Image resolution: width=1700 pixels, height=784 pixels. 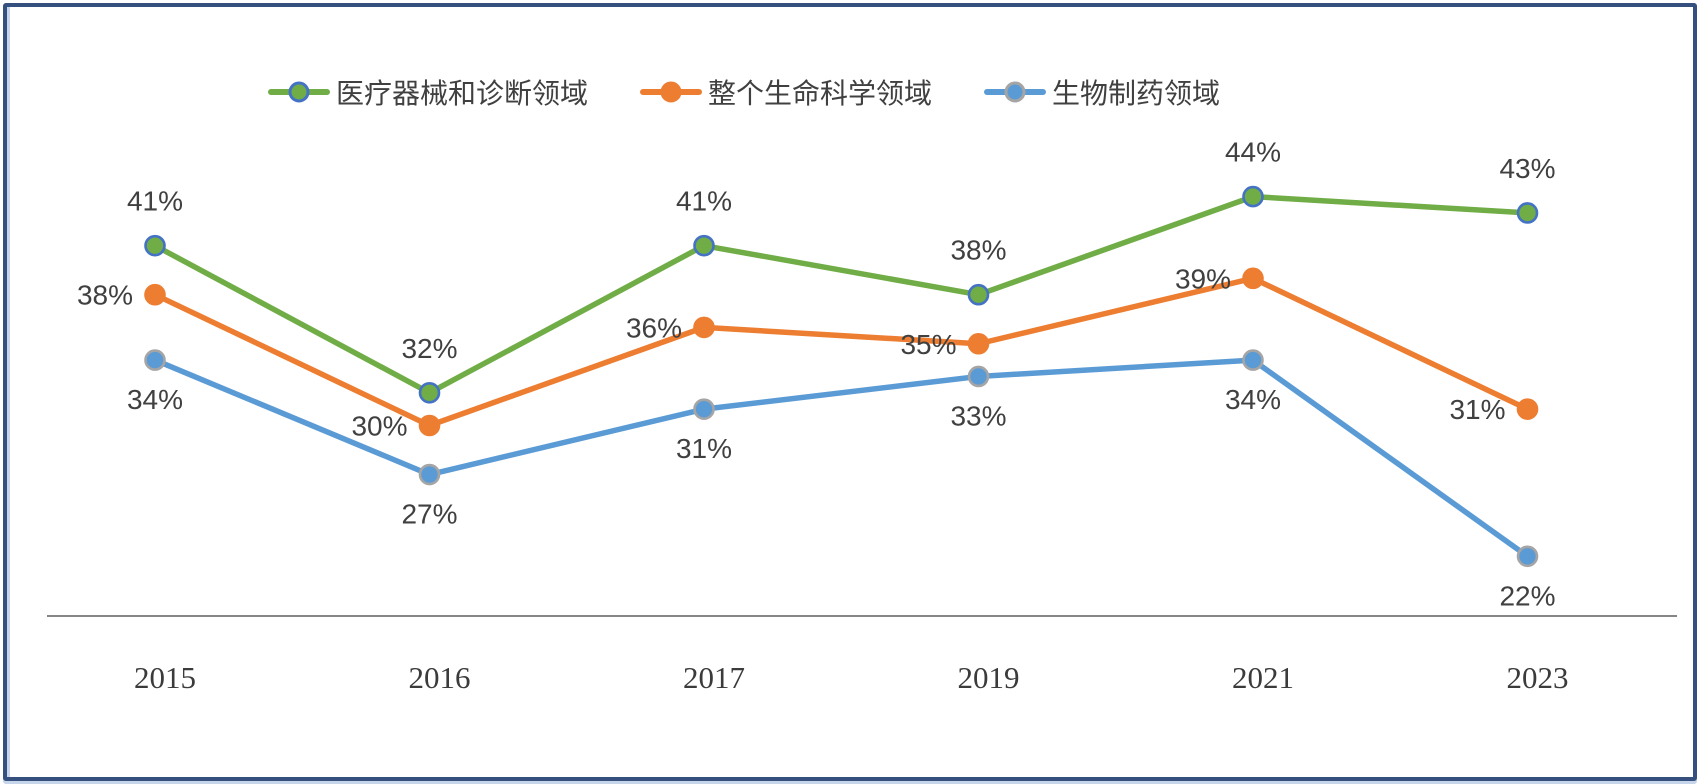 What do you see at coordinates (1527, 168) in the screenshot?
I see `data-point-label: 43%` at bounding box center [1527, 168].